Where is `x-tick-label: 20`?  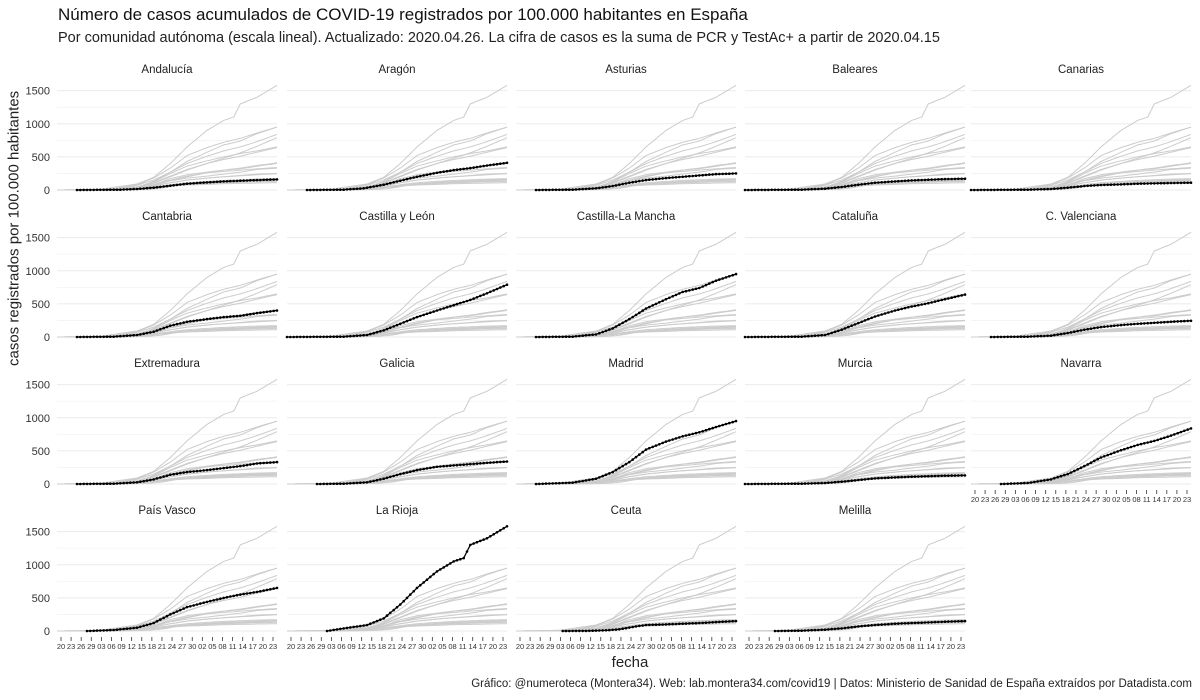 x-tick-label: 20 is located at coordinates (520, 646).